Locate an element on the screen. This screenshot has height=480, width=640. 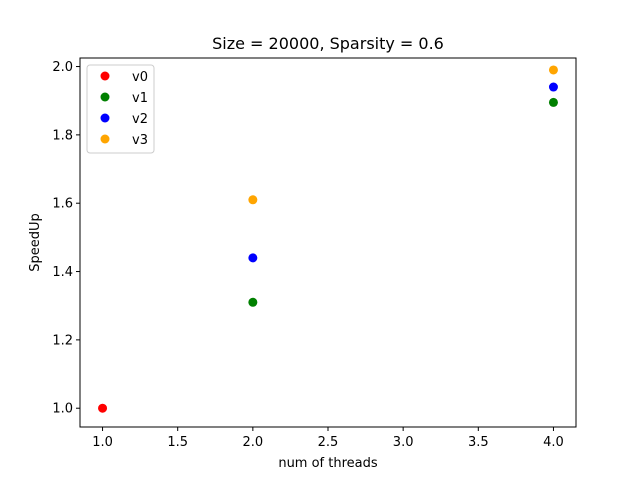
y-tick-label: 1.6 is located at coordinates (62, 204).